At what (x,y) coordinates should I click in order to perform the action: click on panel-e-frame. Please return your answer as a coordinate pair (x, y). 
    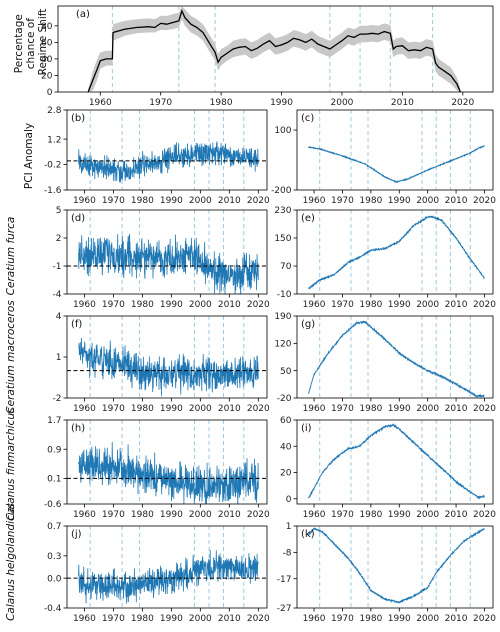
    Looking at the image, I should click on (395, 252).